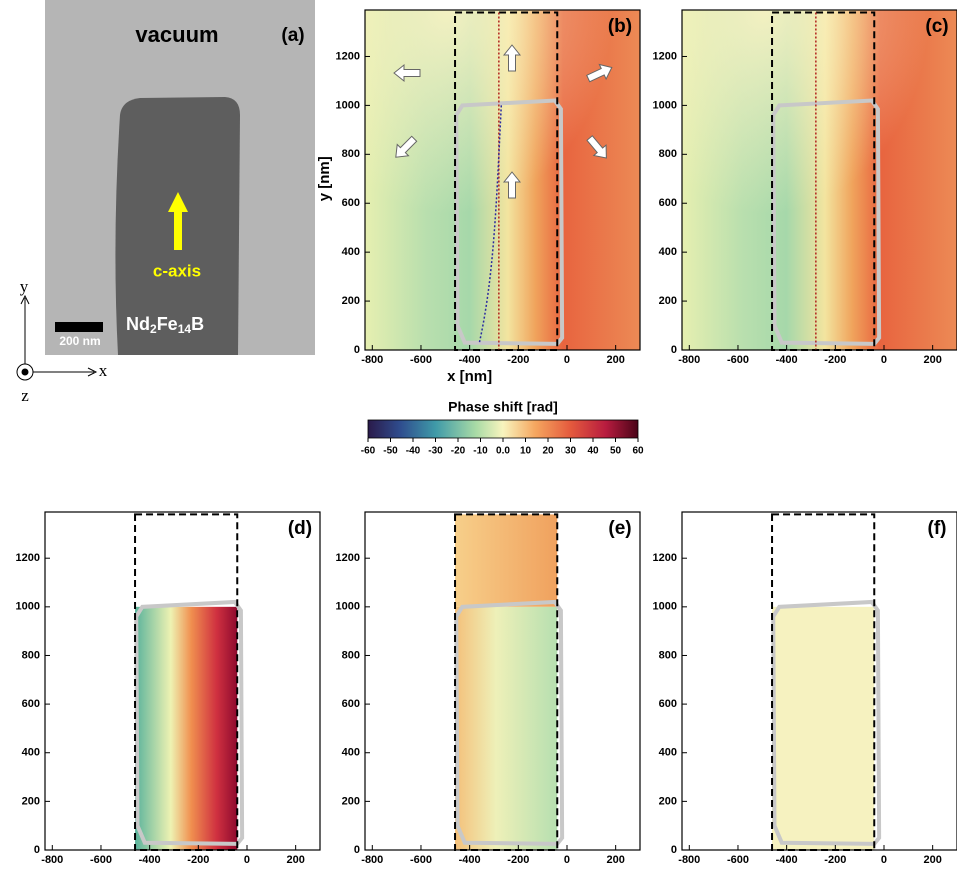 The width and height of the screenshot is (957, 871). Describe the element at coordinates (79, 341) in the screenshot. I see `scale-label: 200 nm` at that location.